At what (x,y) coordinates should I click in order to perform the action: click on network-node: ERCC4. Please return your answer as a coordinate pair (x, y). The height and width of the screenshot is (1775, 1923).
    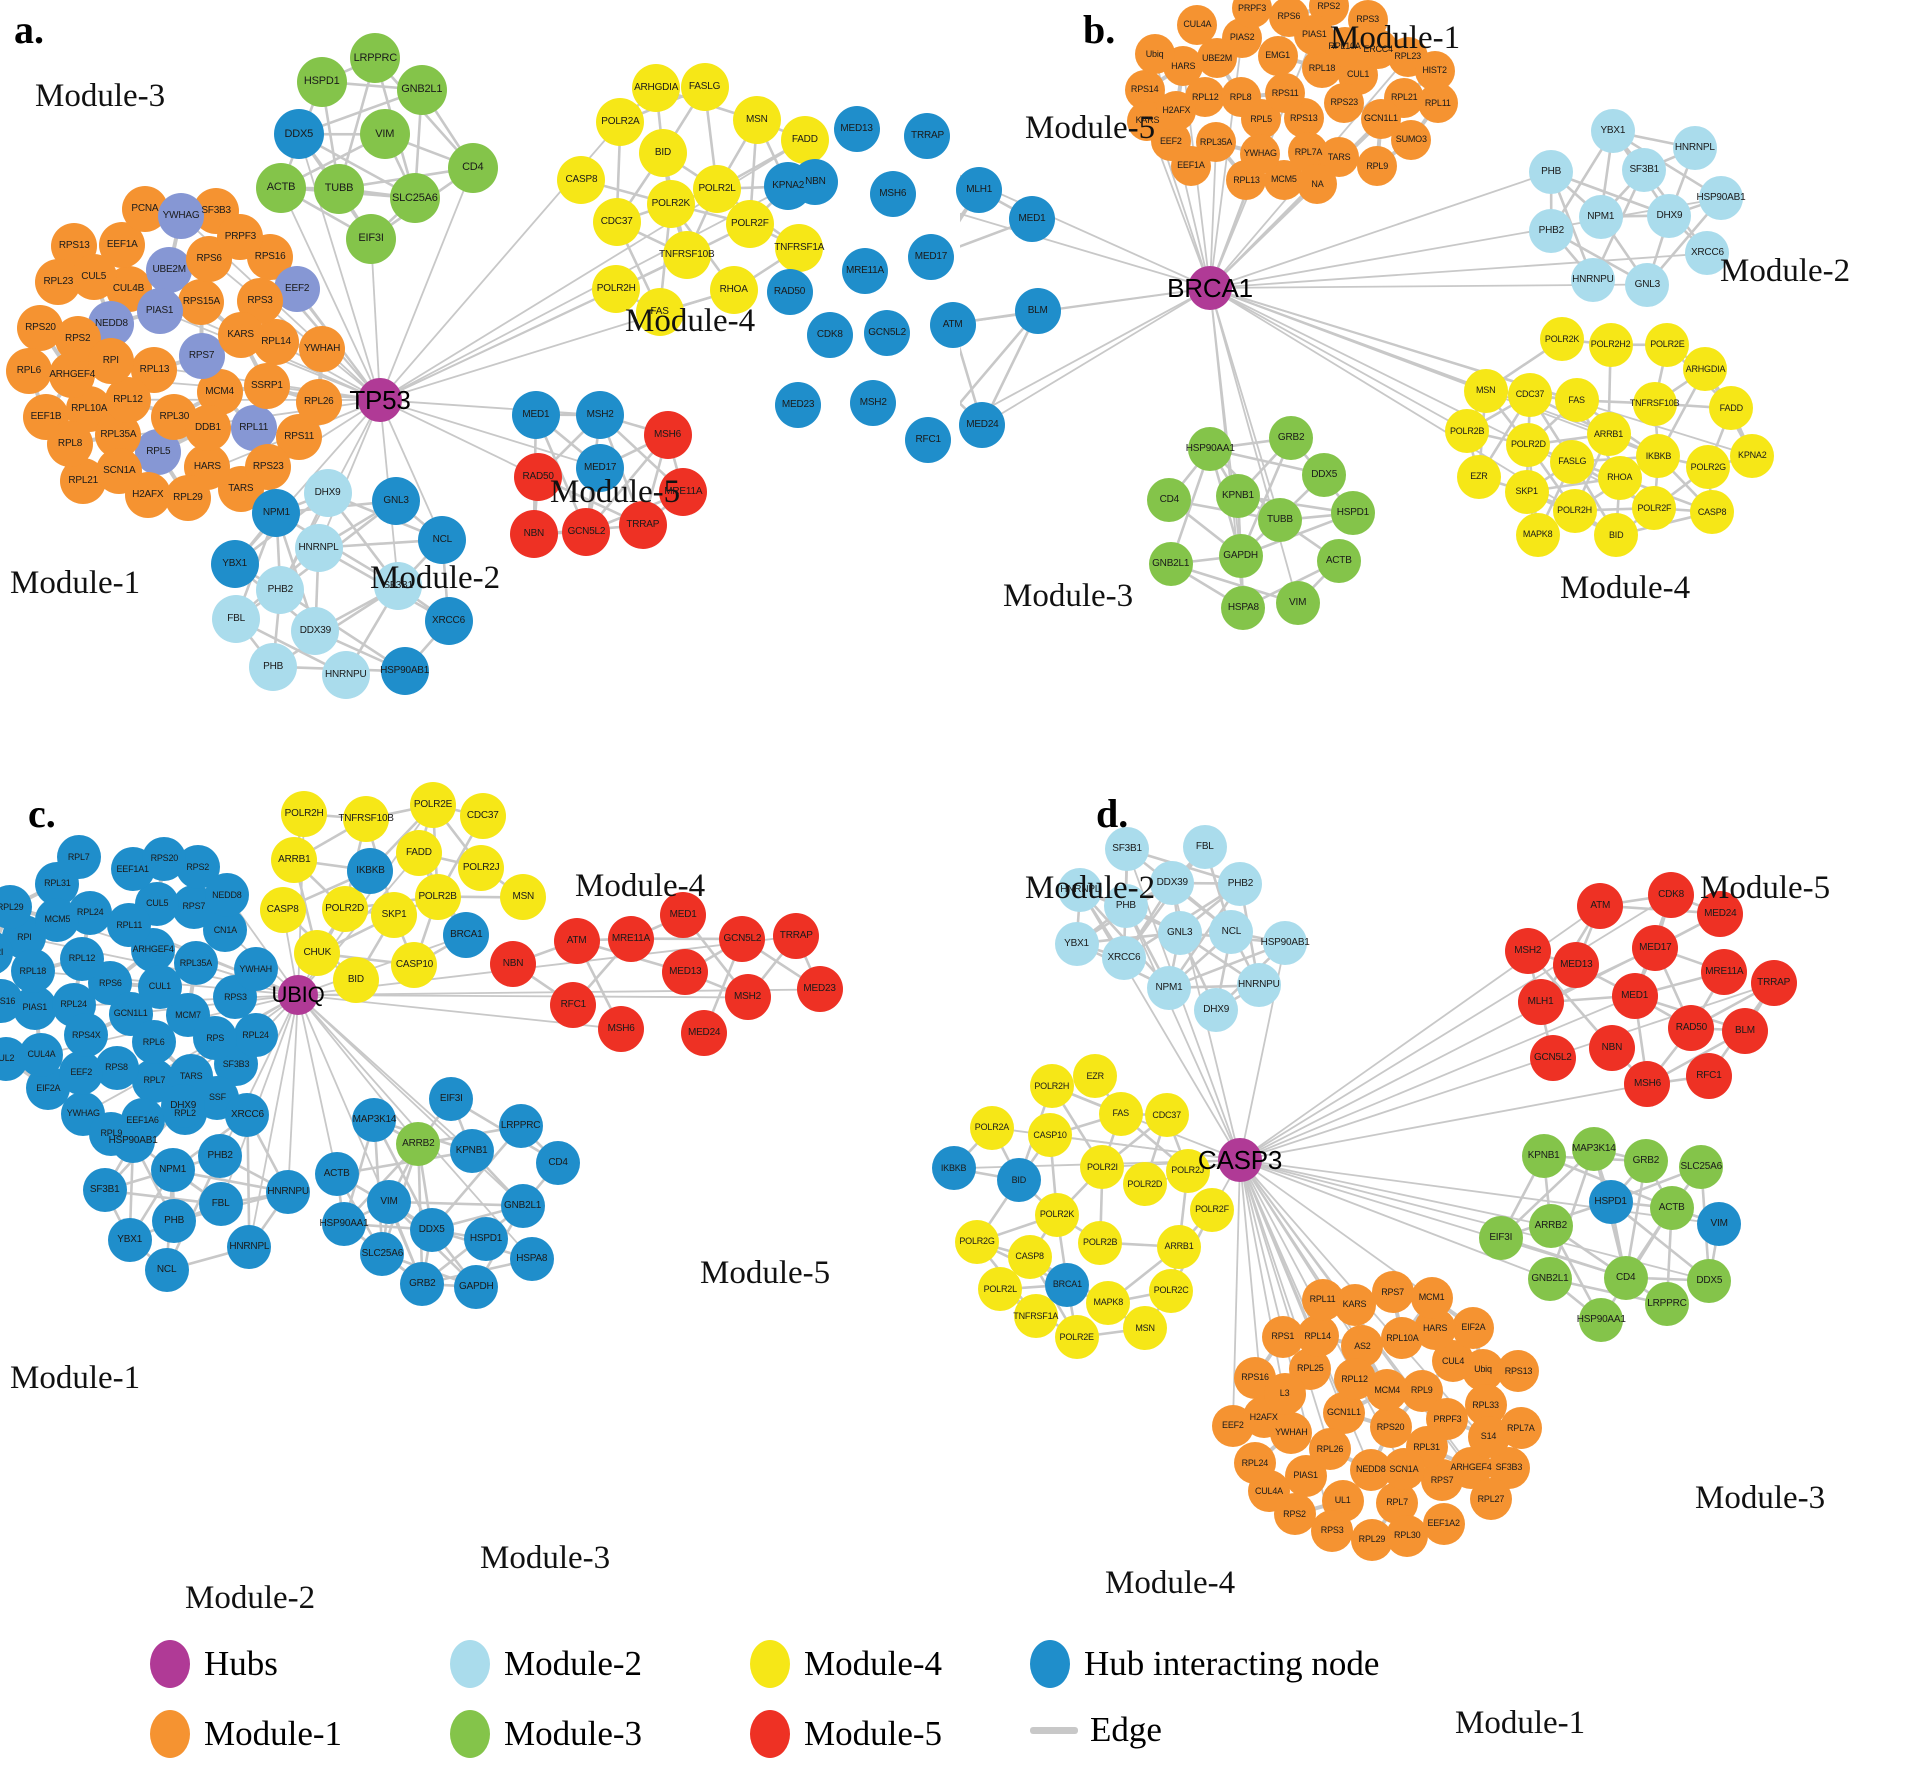
    Looking at the image, I should click on (1378, 49).